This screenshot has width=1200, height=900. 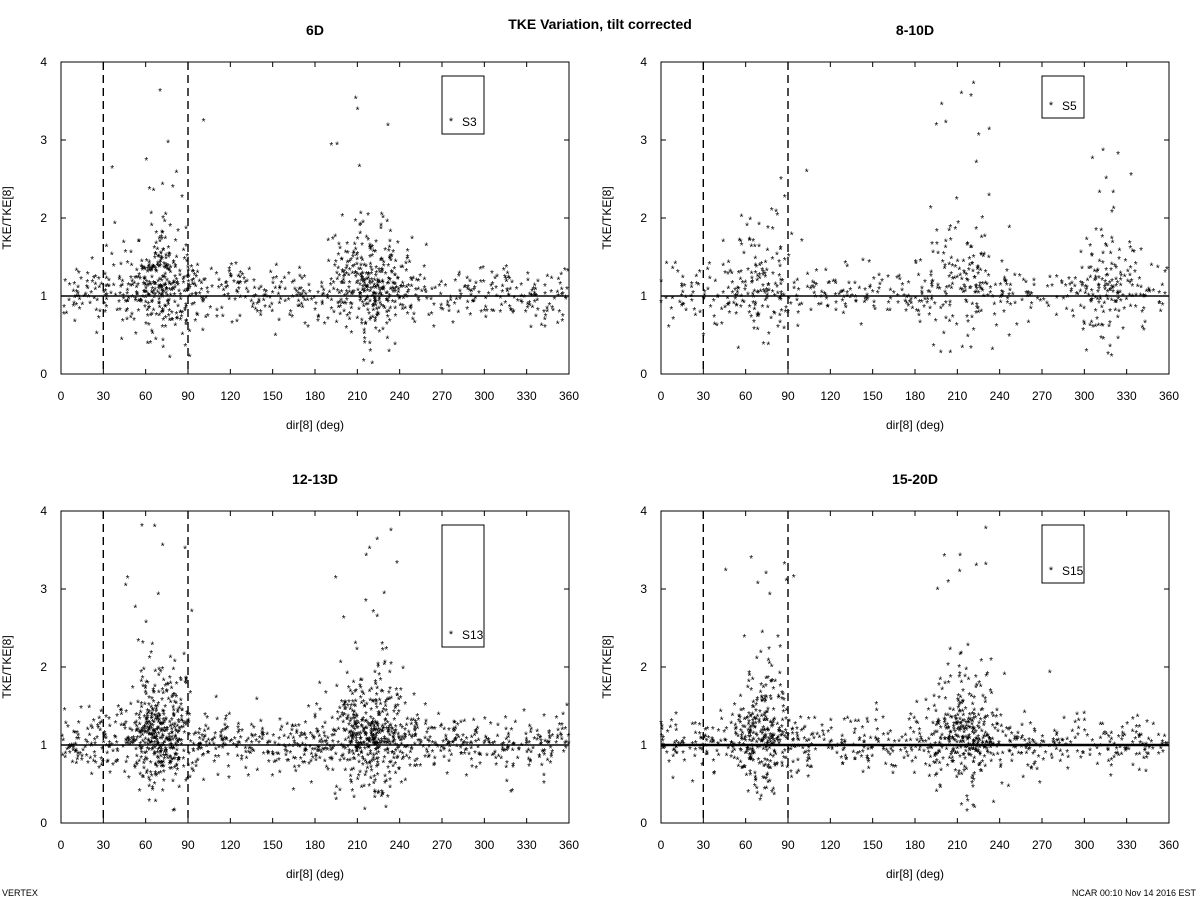 What do you see at coordinates (1069, 106) in the screenshot?
I see `legend-label: S5` at bounding box center [1069, 106].